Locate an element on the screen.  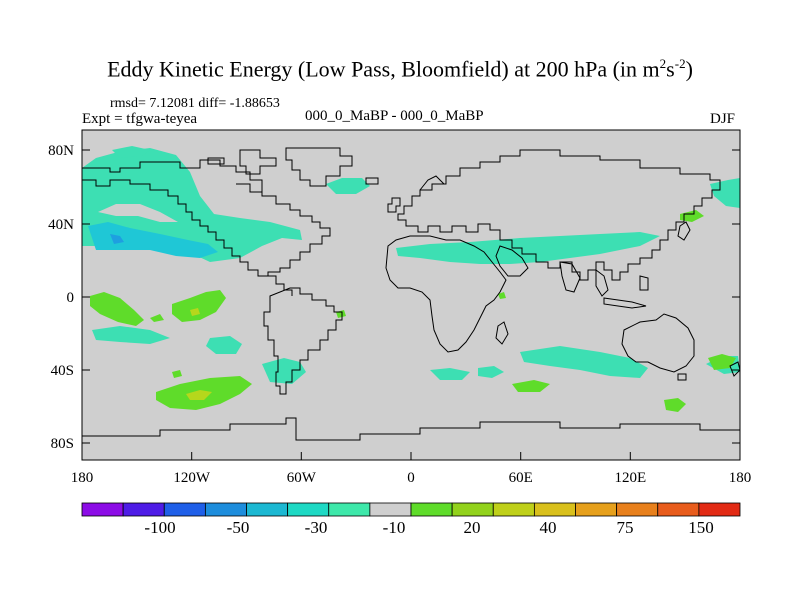
x-tick-label: 0 is located at coordinates (411, 478).